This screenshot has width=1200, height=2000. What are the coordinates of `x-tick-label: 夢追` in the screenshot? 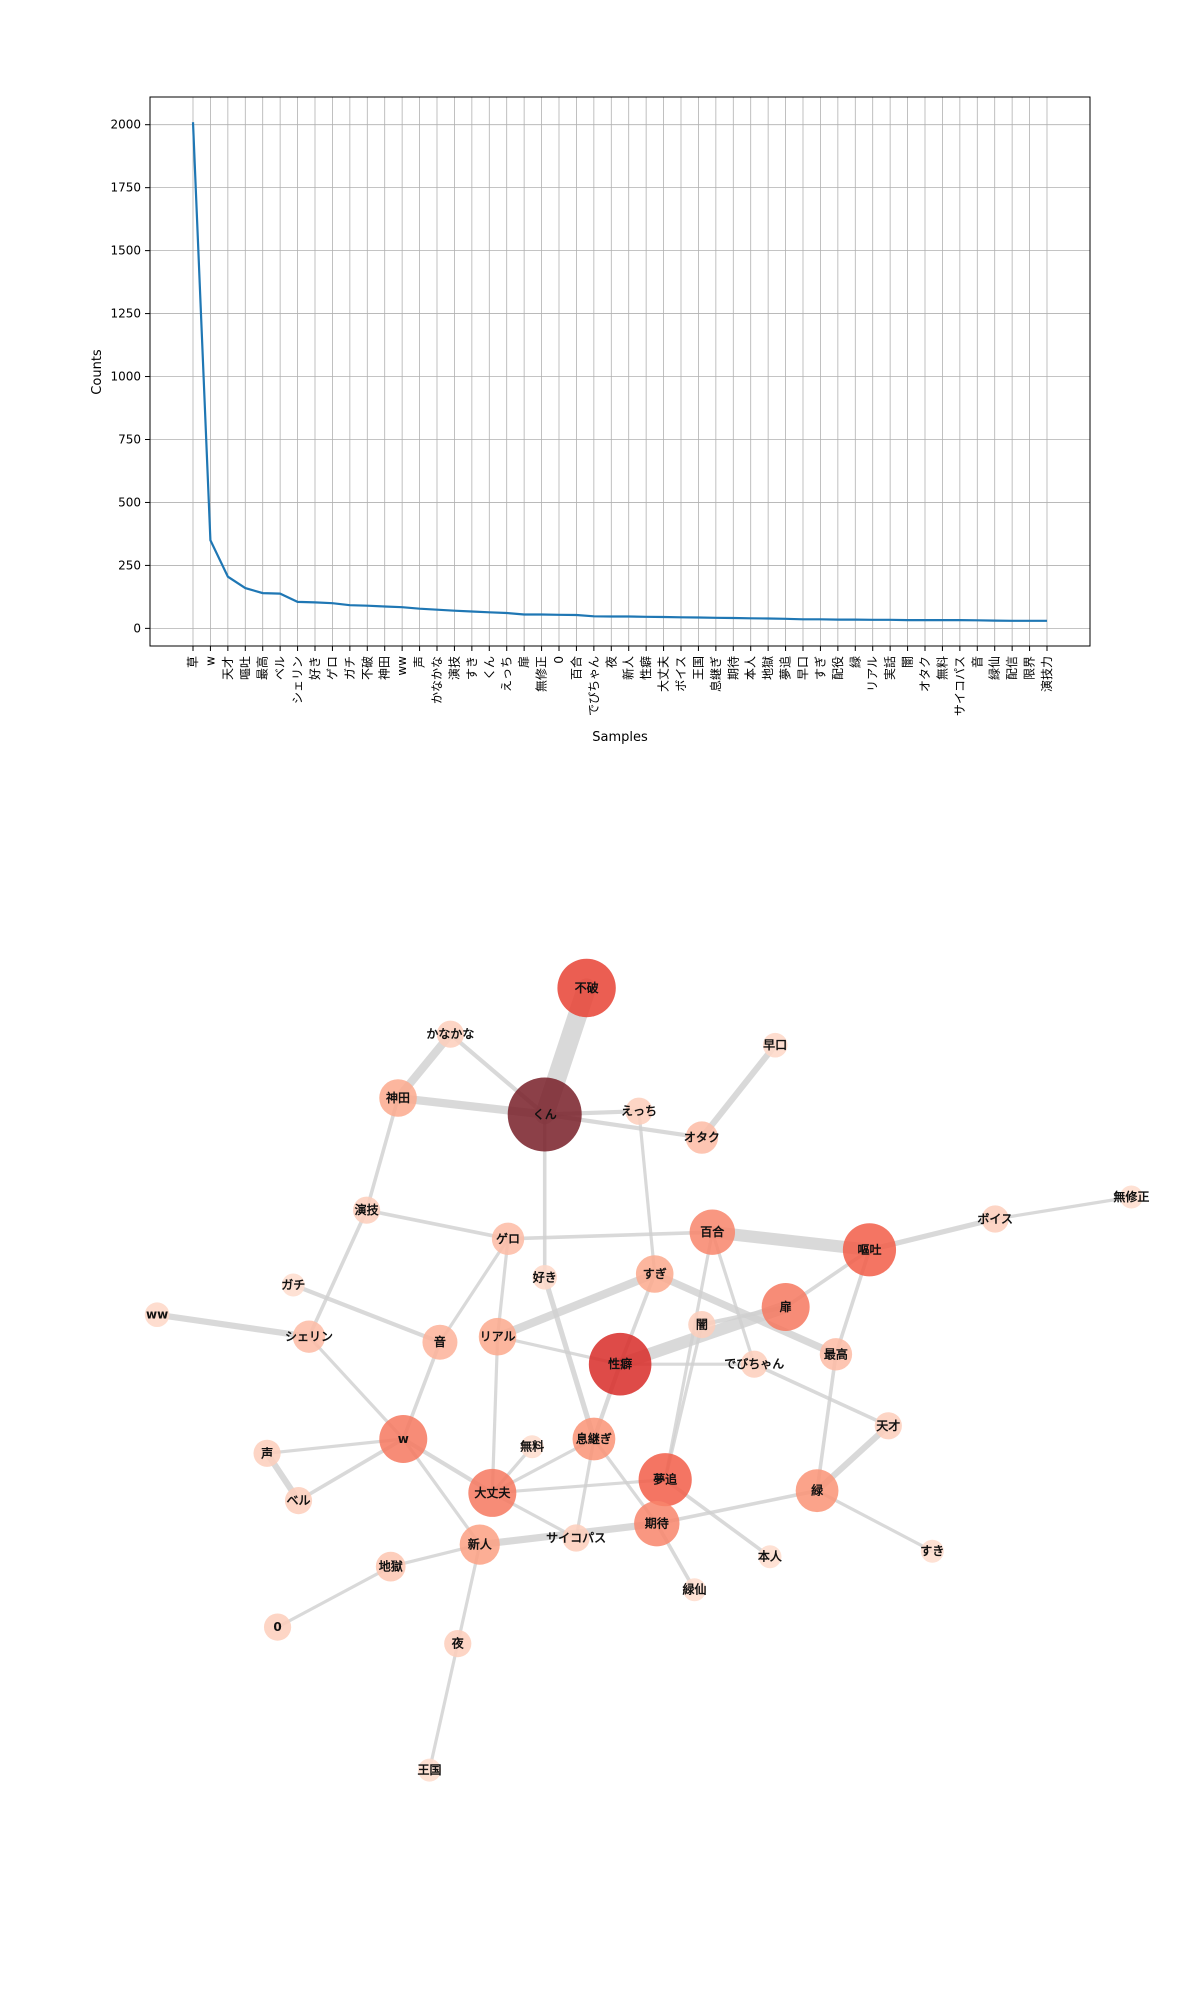 It's located at (785, 668).